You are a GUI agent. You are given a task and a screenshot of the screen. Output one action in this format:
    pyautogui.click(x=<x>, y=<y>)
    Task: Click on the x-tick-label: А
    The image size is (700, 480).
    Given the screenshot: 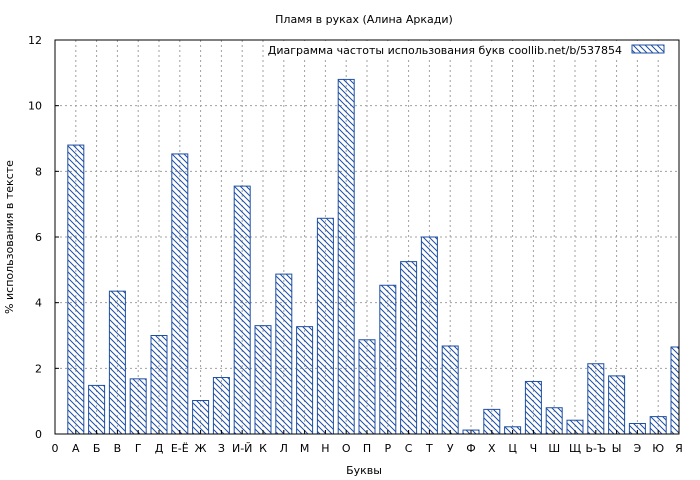 What is the action you would take?
    pyautogui.click(x=76, y=448)
    